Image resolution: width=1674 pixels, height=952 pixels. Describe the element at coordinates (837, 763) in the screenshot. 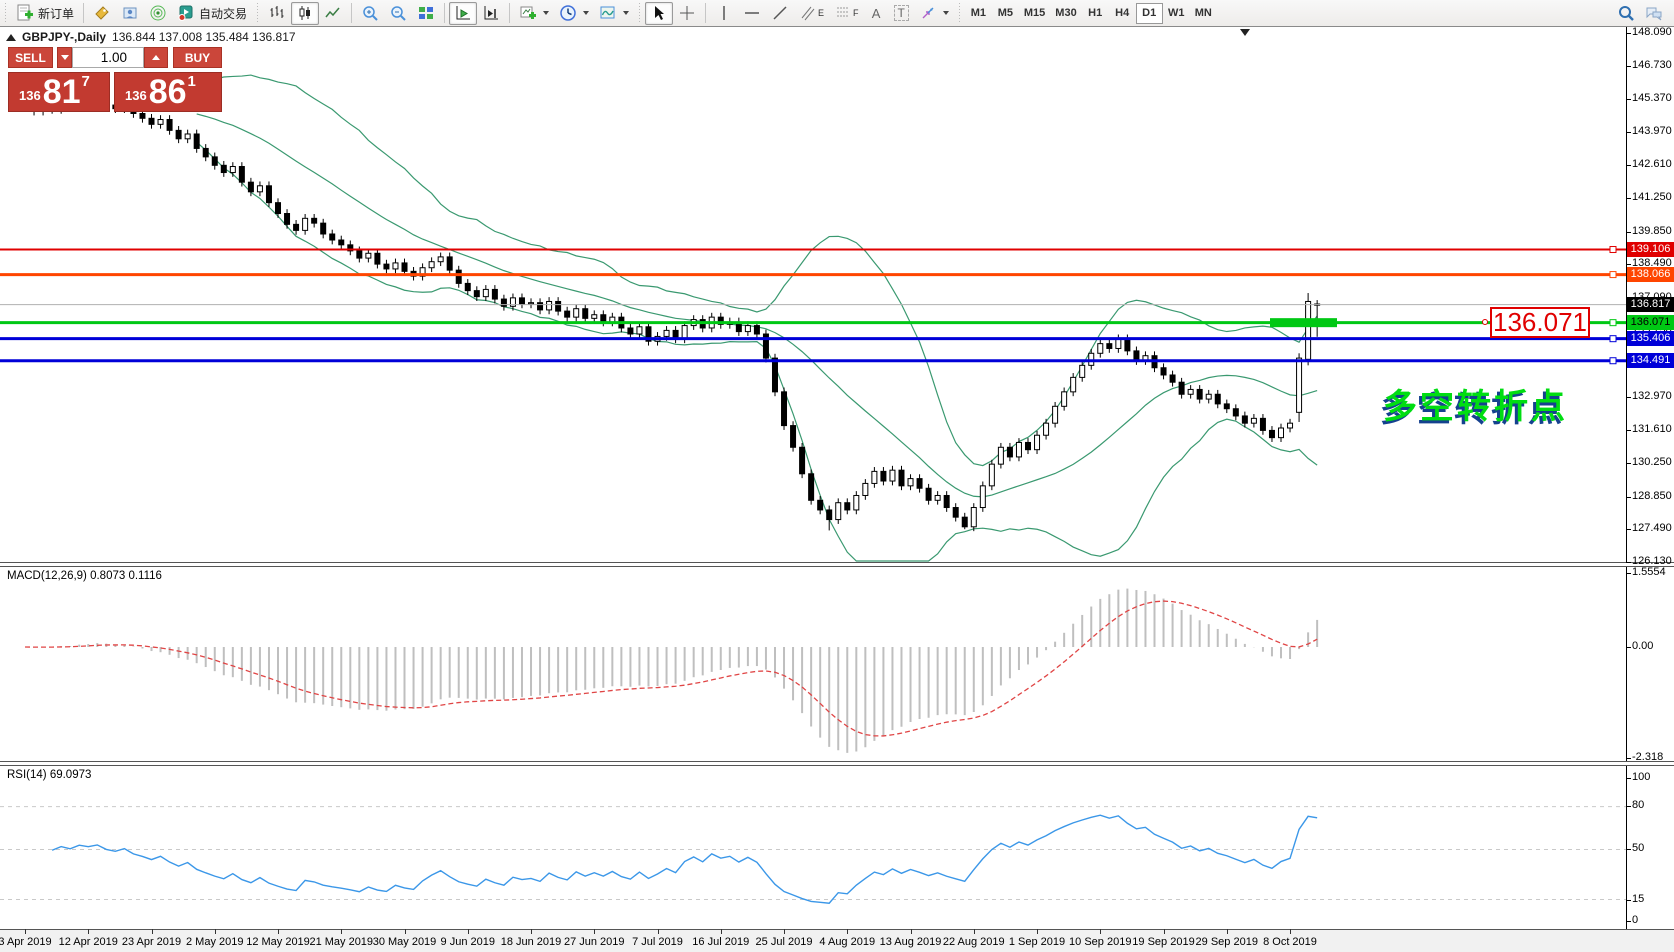

I see `rsi-pane-splitter` at that location.